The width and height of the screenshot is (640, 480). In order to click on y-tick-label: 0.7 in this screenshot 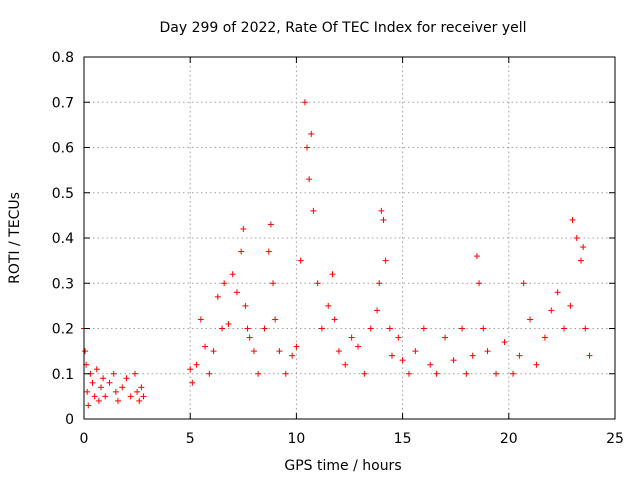, I will do `click(63, 103)`.